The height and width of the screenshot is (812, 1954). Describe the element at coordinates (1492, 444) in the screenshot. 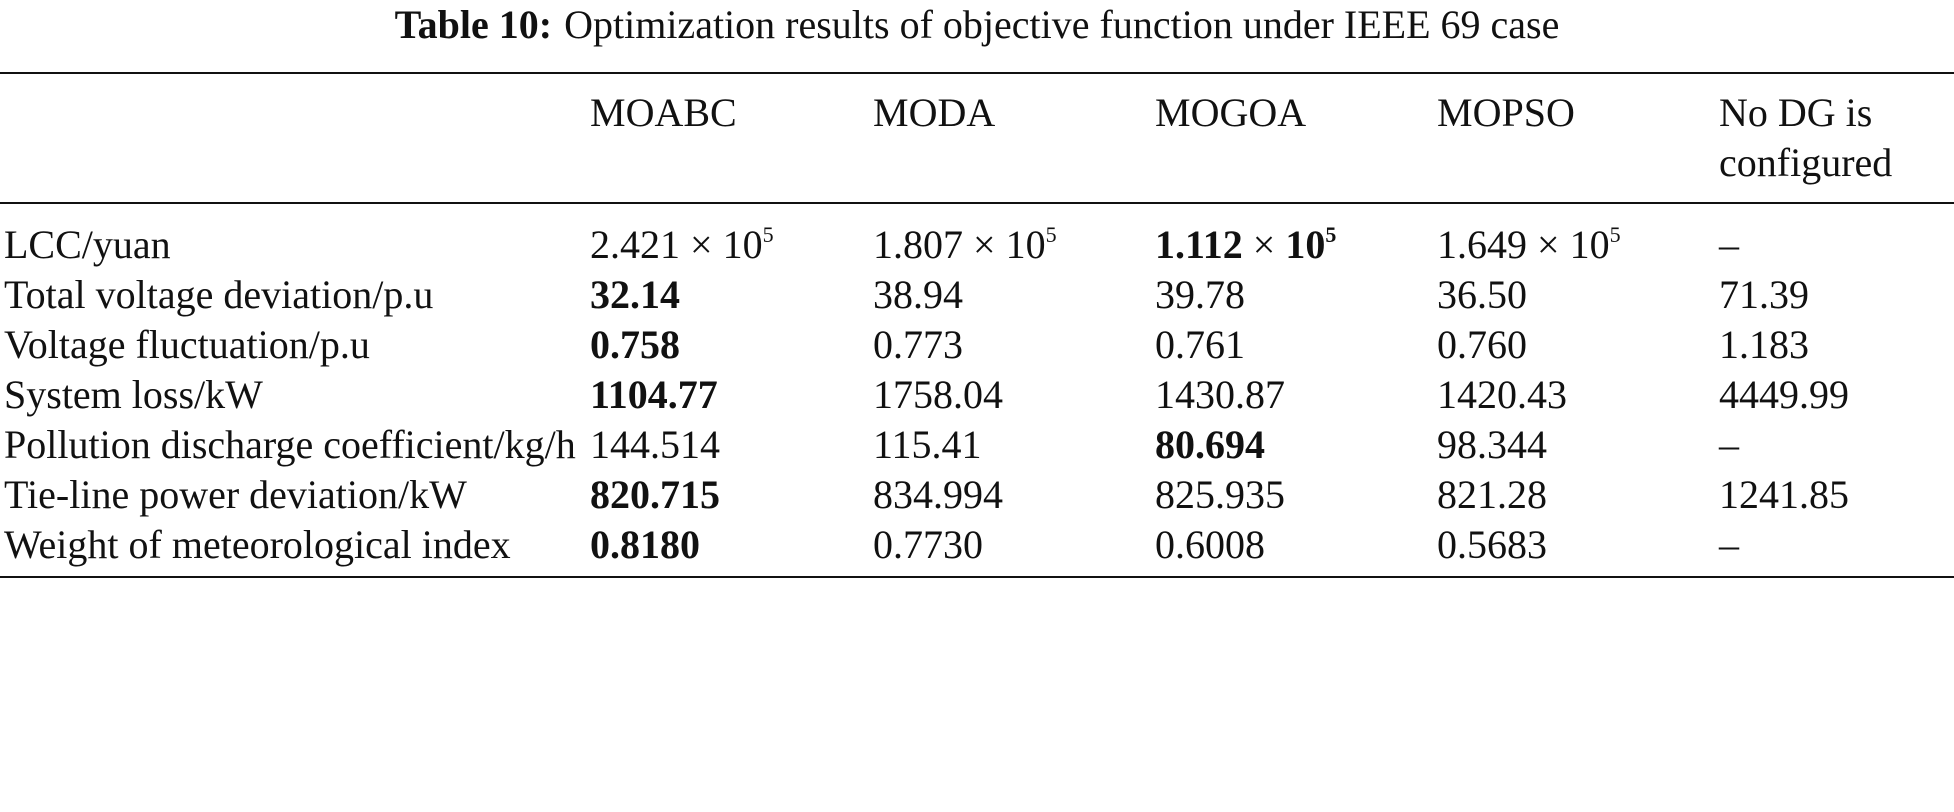

I see `cell-value: 98.344` at that location.